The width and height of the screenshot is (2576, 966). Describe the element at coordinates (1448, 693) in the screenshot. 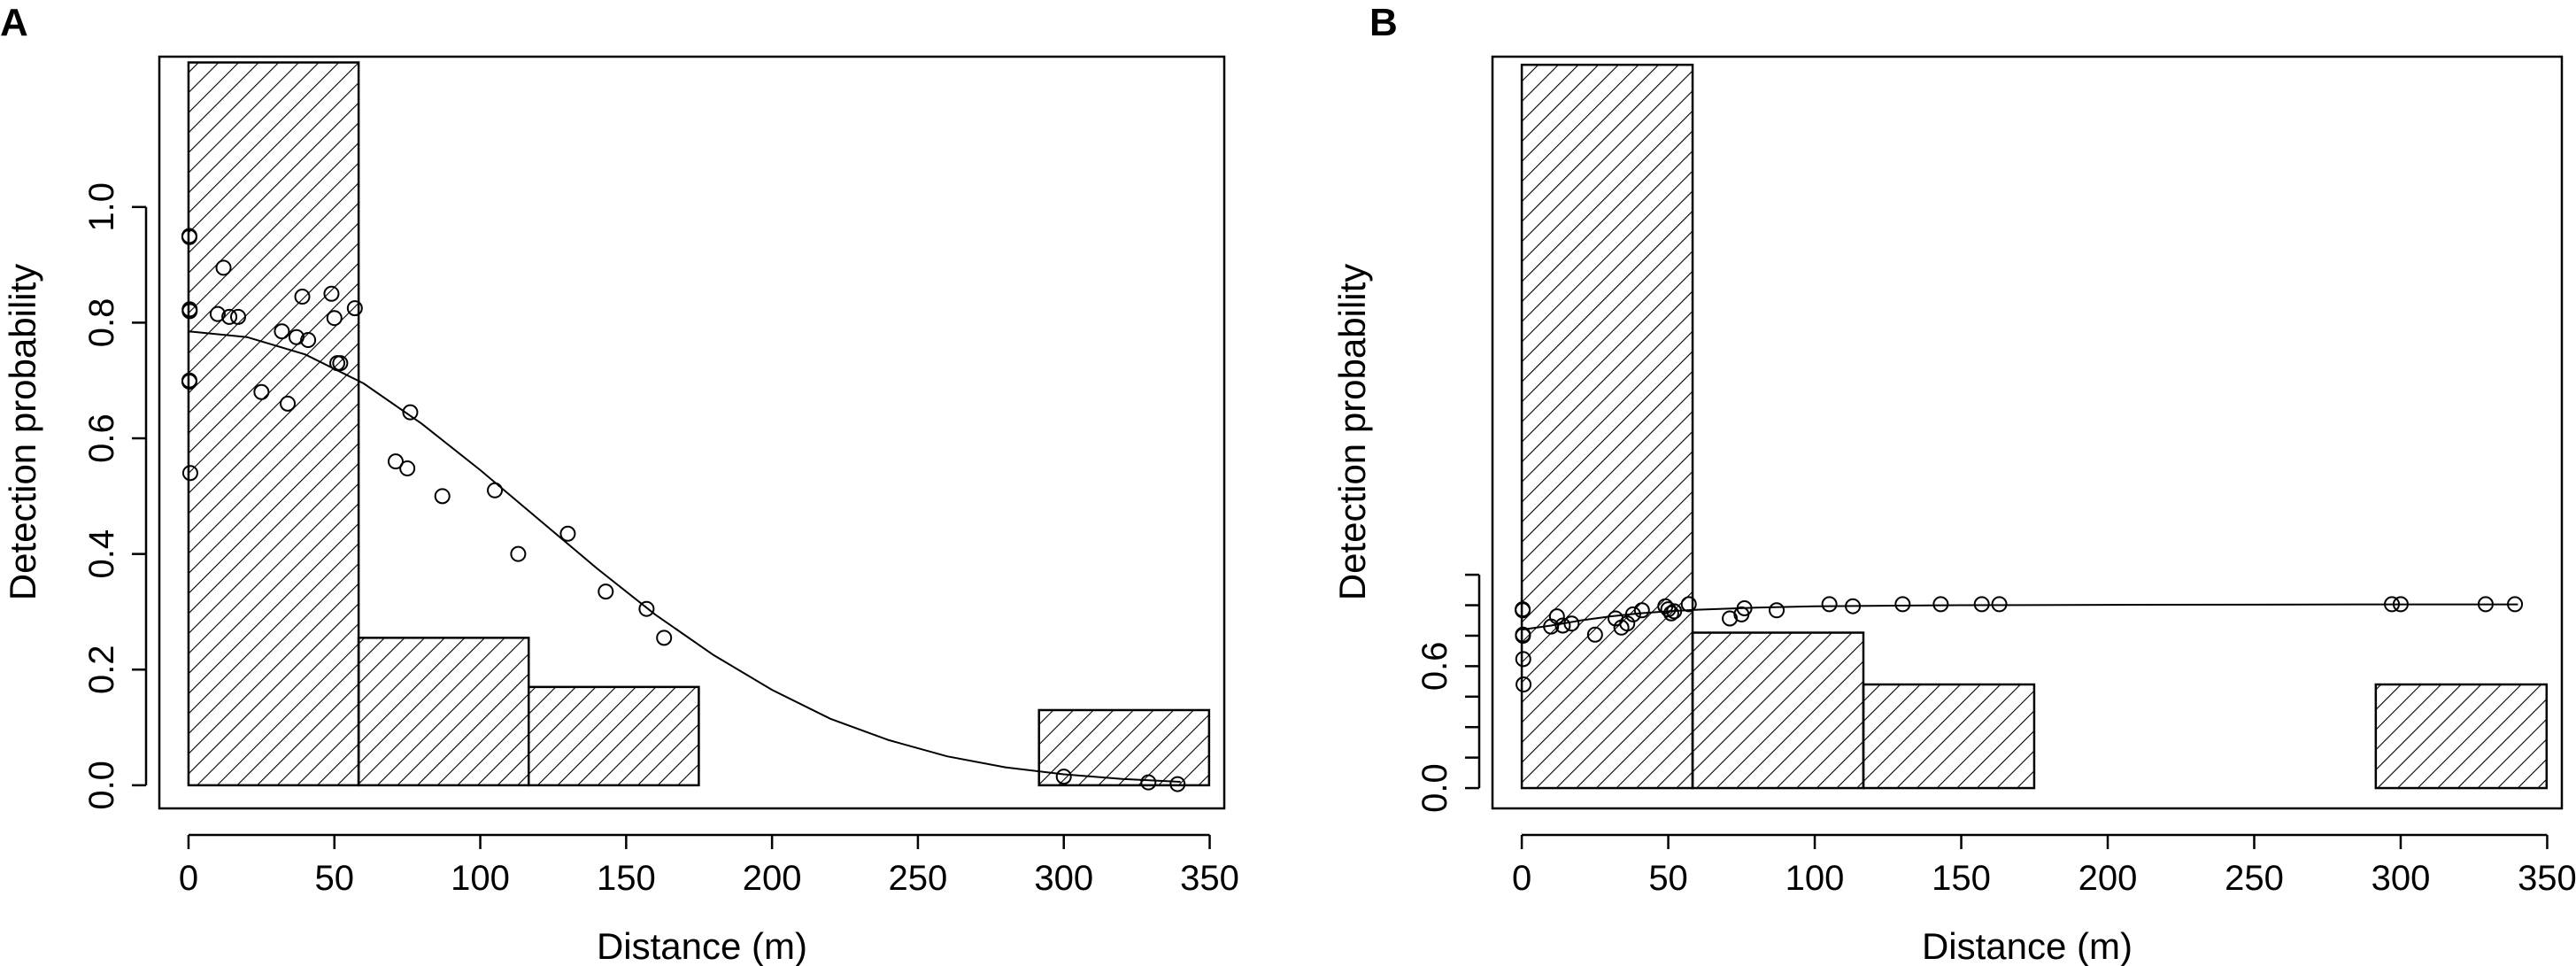

I see `y-axis-b: 0.0 0.6` at that location.